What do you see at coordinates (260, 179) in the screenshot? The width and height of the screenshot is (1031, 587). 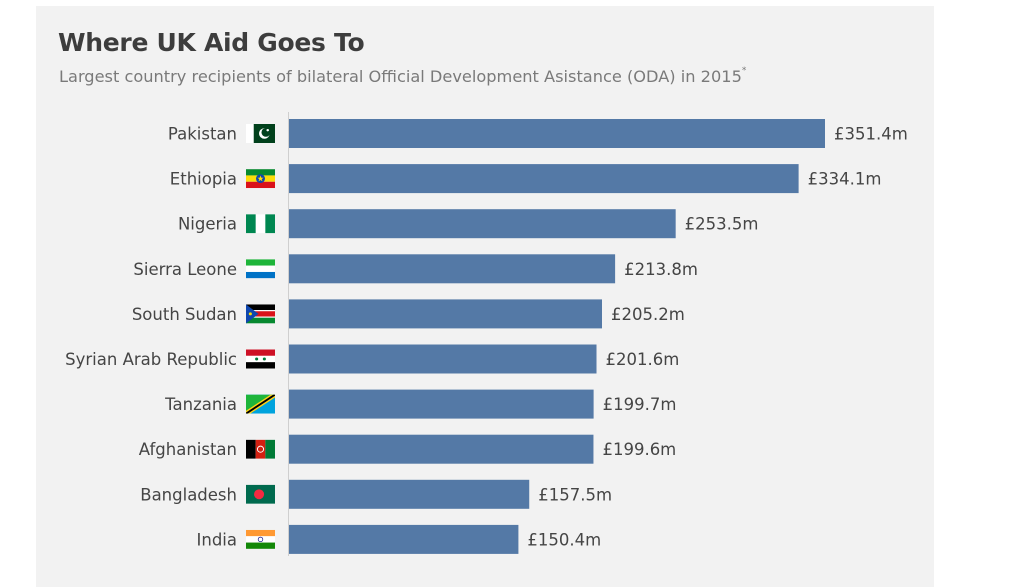 I see `ethiopia-flag-icon` at bounding box center [260, 179].